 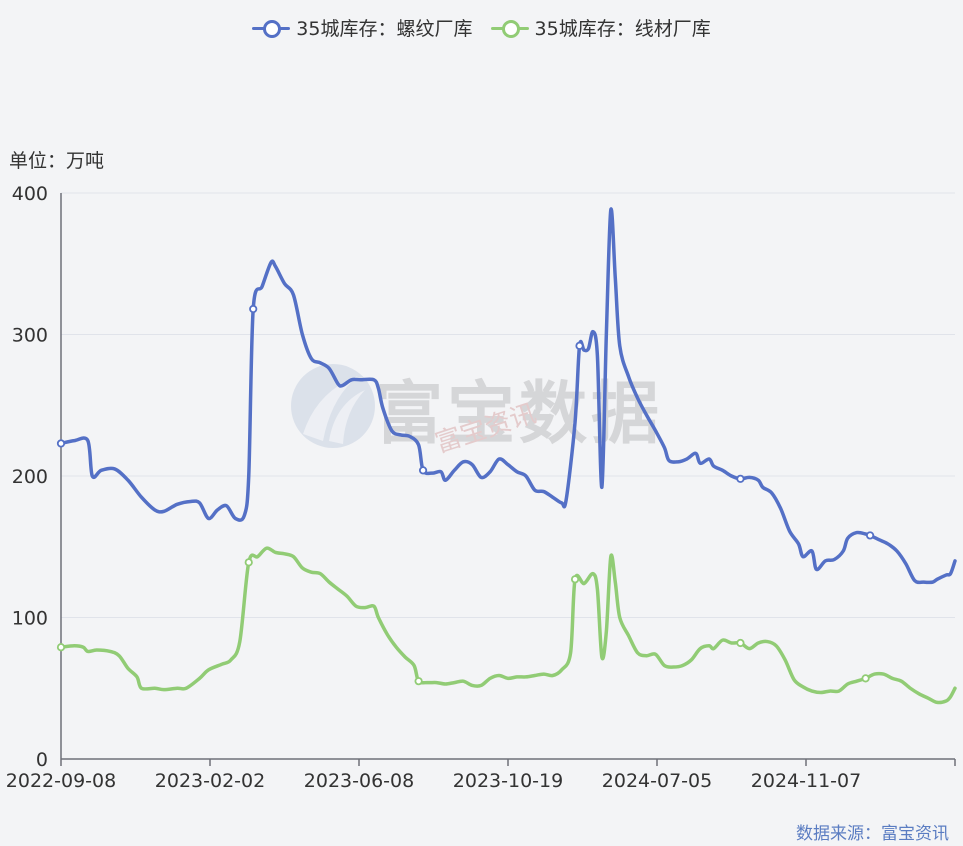 What do you see at coordinates (30, 336) in the screenshot?
I see `y-tick-label: 300` at bounding box center [30, 336].